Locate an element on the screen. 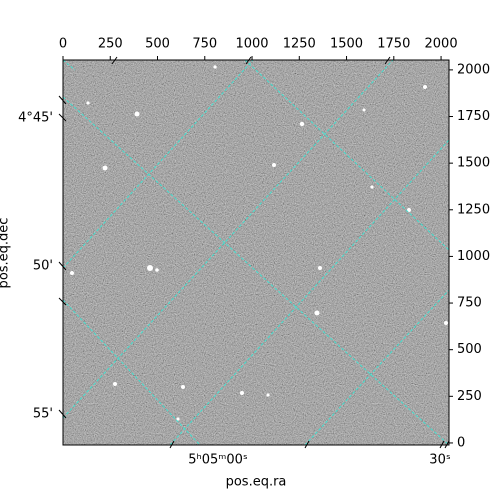  y-tick-label: 500 is located at coordinates (469, 349).